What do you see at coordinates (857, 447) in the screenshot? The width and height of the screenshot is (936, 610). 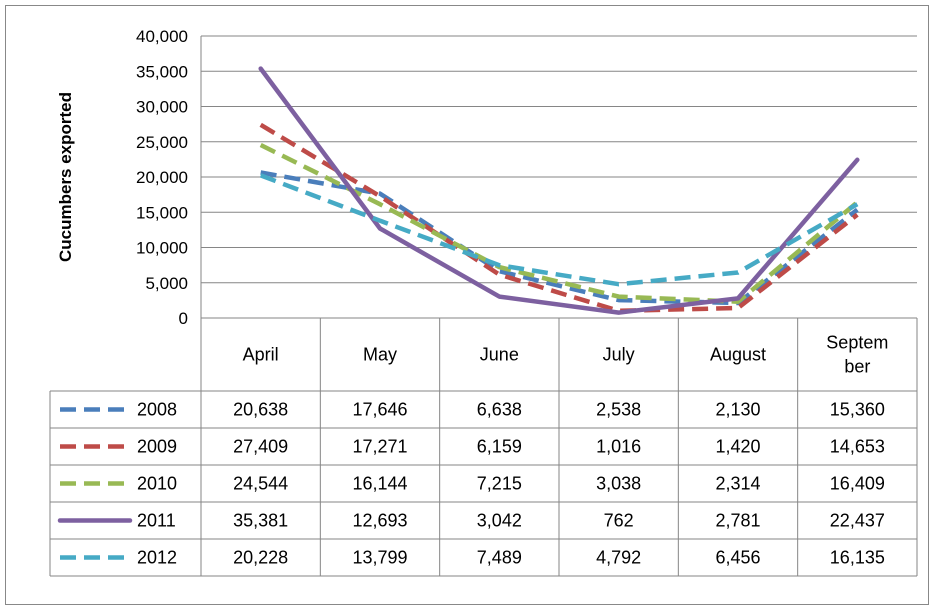 I see `data-label: 14,653` at bounding box center [857, 447].